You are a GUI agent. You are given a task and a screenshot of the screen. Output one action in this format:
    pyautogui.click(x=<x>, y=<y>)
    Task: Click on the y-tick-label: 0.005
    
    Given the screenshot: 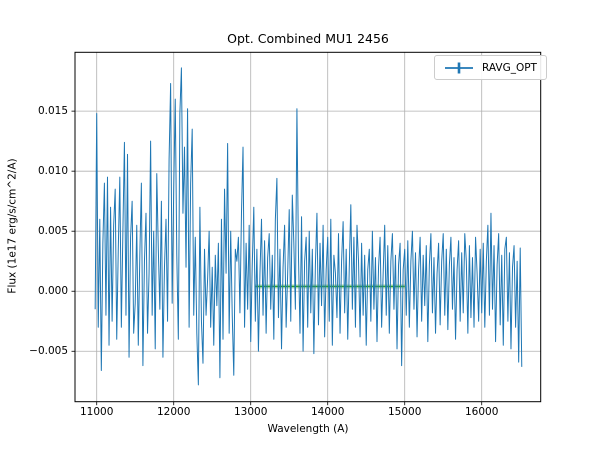 What is the action you would take?
    pyautogui.click(x=52, y=230)
    